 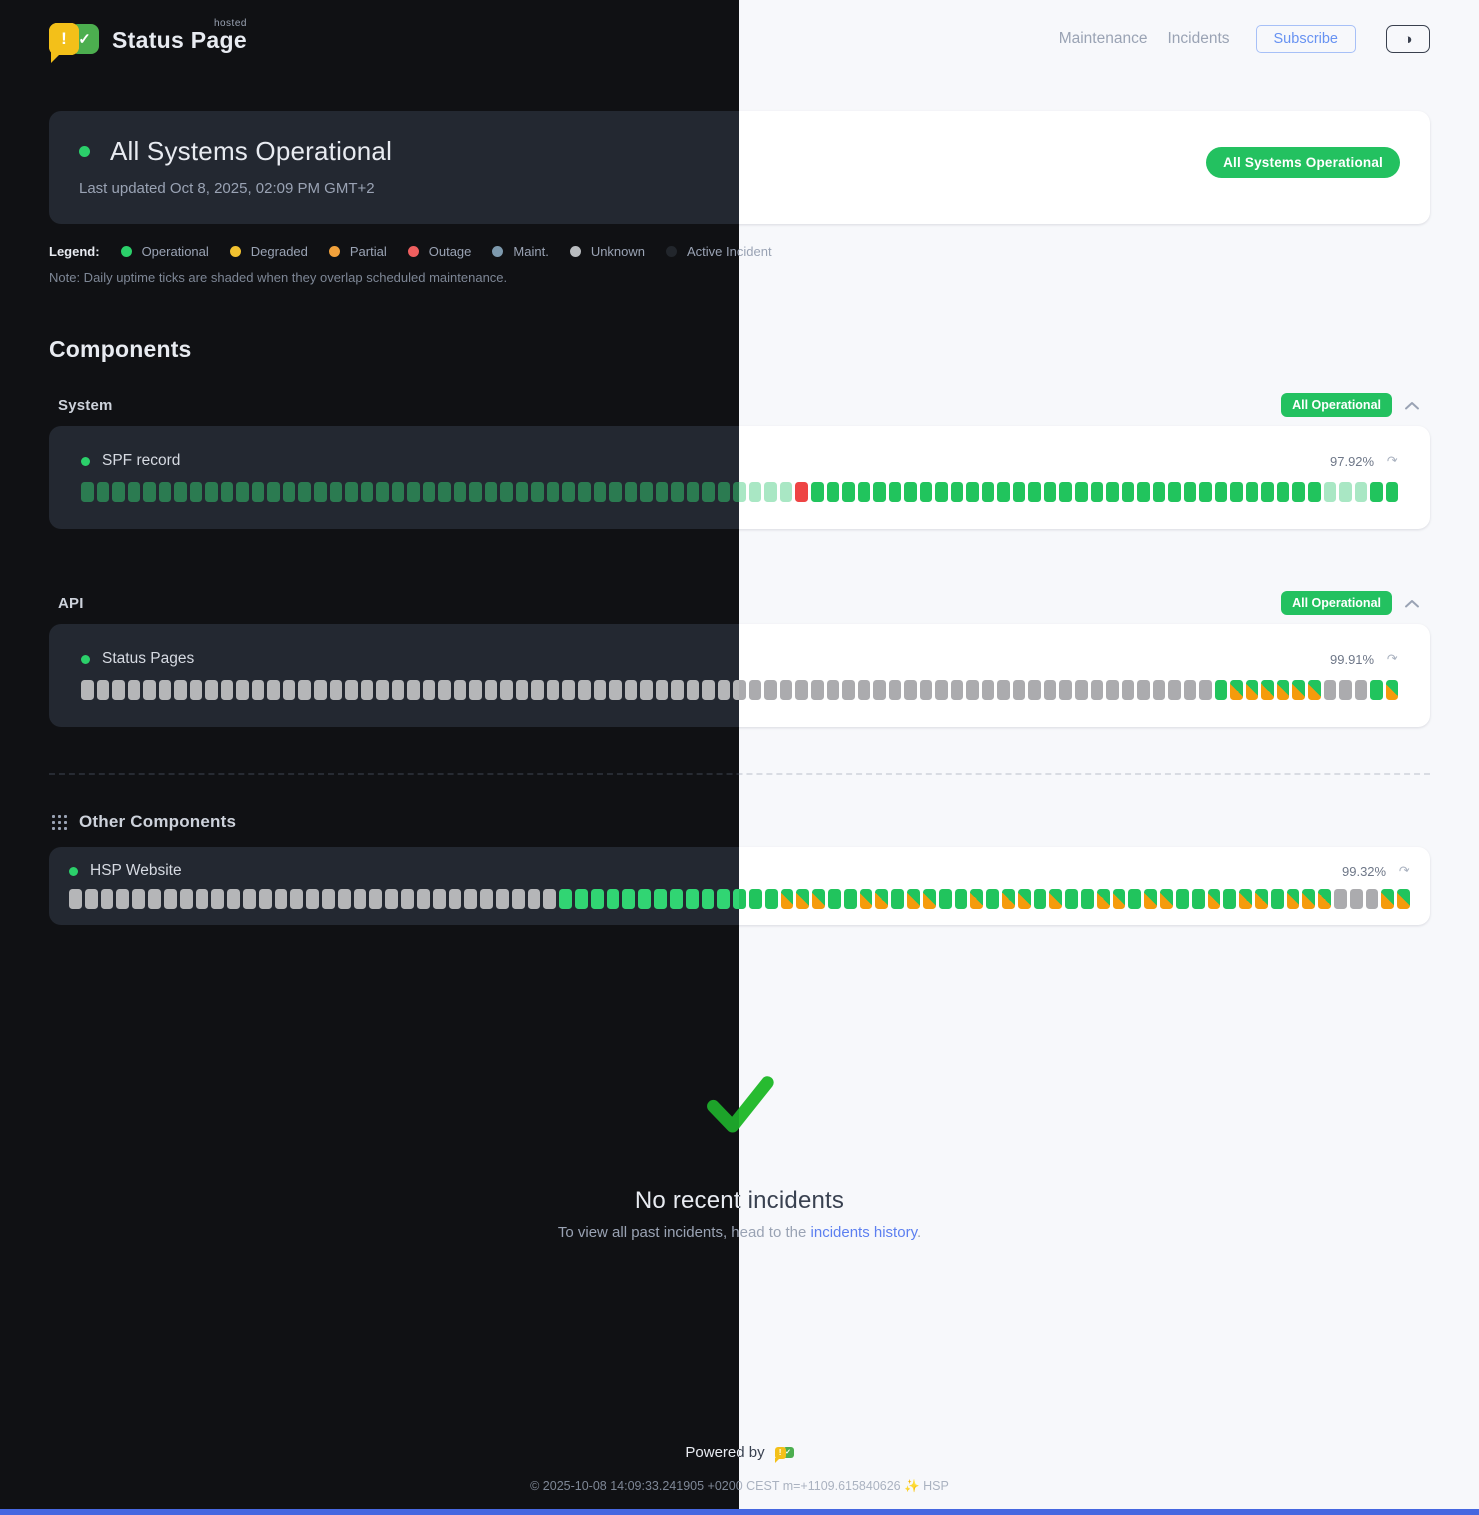 I want to click on incidents-history-link: incidents history, so click(x=863, y=1232).